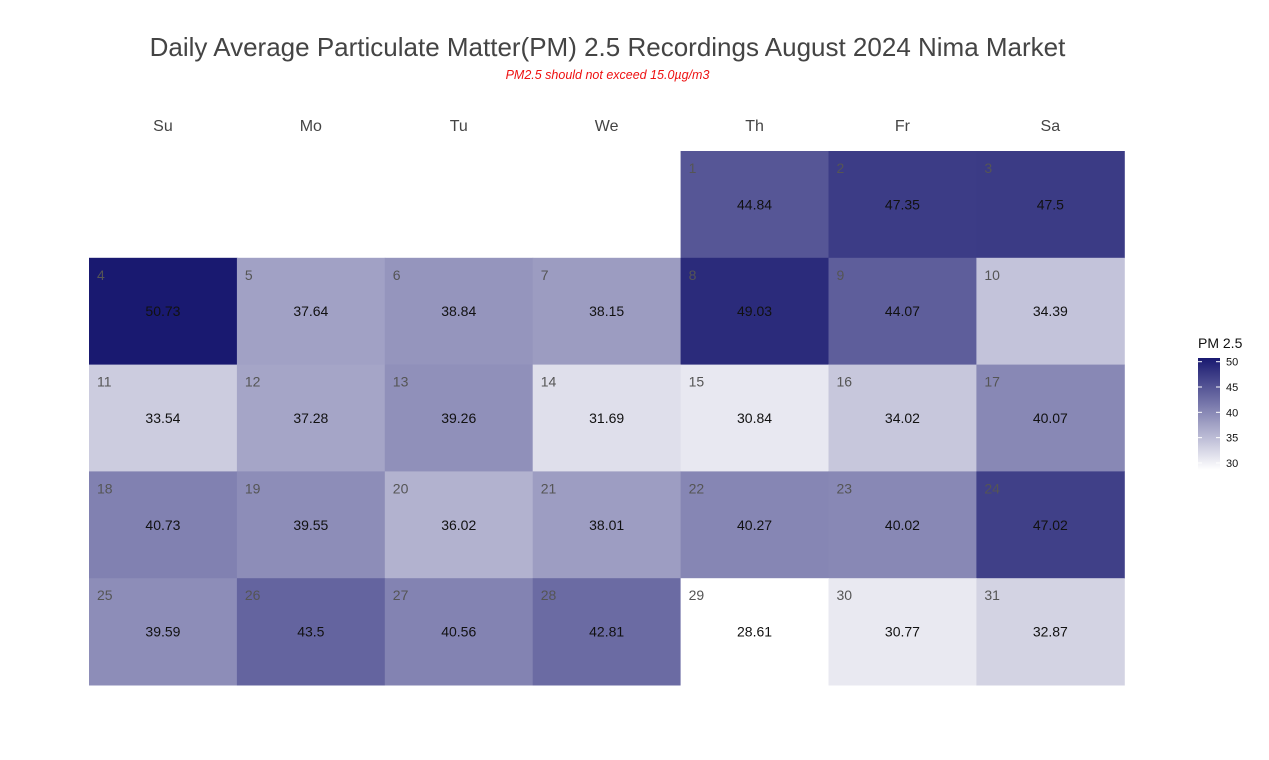 Image resolution: width=1269 pixels, height=760 pixels. I want to click on day-value: 31.69, so click(606, 418).